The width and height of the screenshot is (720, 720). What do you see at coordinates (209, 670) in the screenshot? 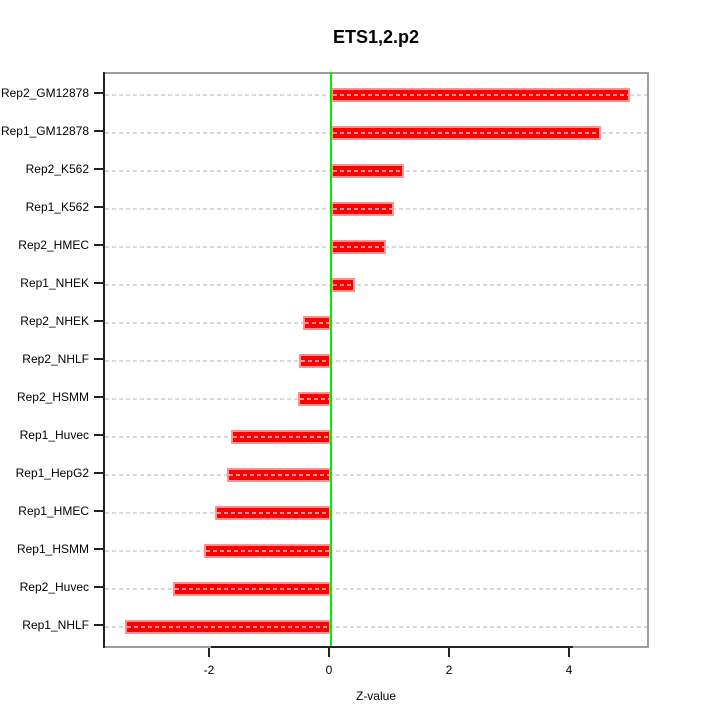
I see `x-tick-label: -2` at bounding box center [209, 670].